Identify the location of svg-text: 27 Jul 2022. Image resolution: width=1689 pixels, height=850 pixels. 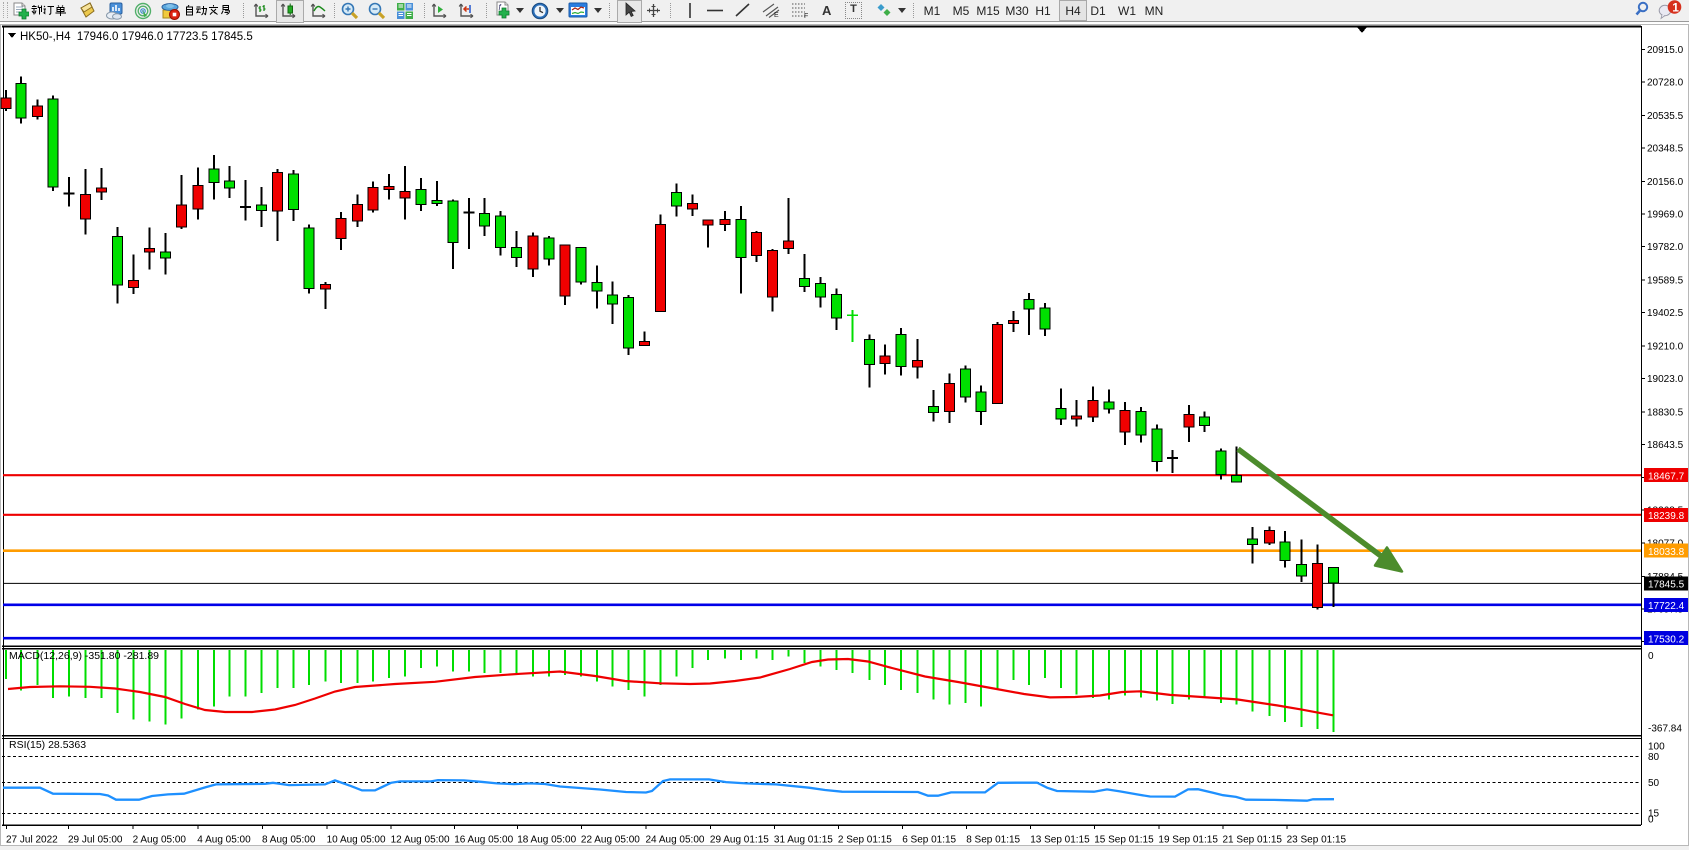
(32, 840).